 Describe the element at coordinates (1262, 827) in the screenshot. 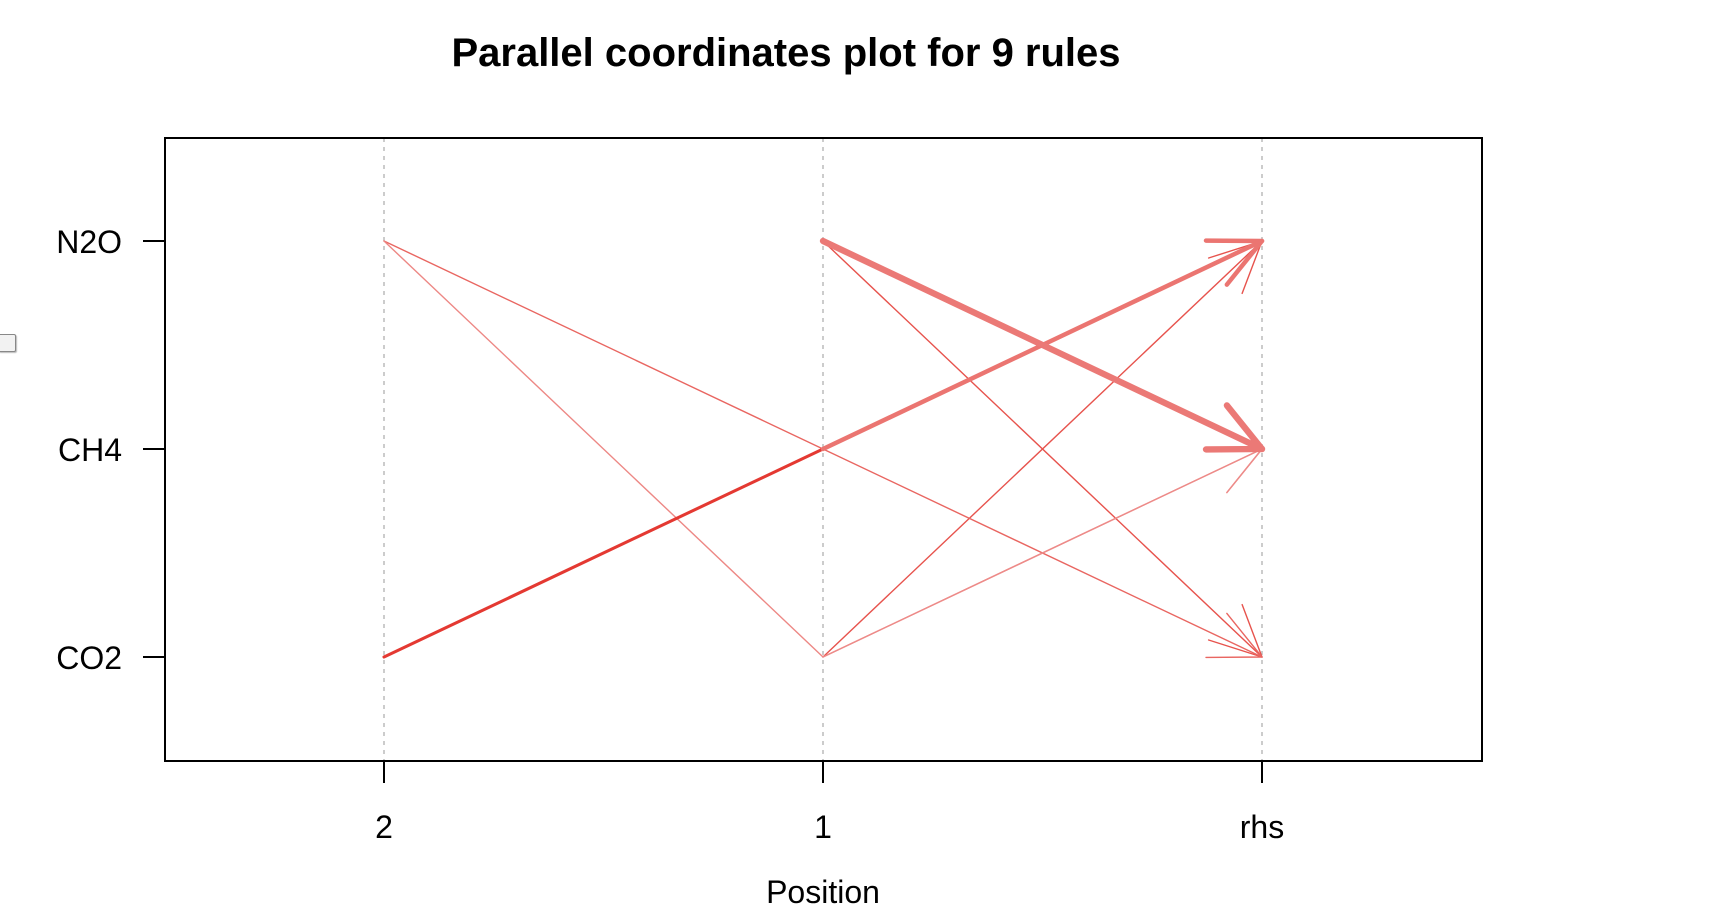

I see `x-tick-label: rhs` at that location.